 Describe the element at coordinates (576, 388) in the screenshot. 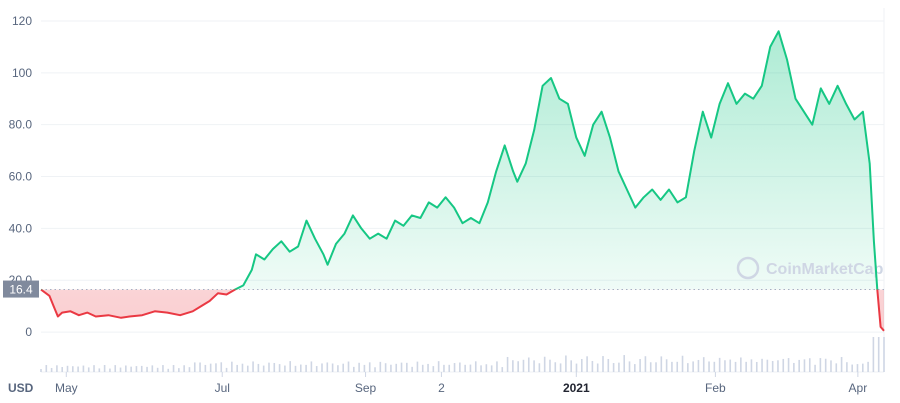

I see `x-tick-label: 2021` at that location.